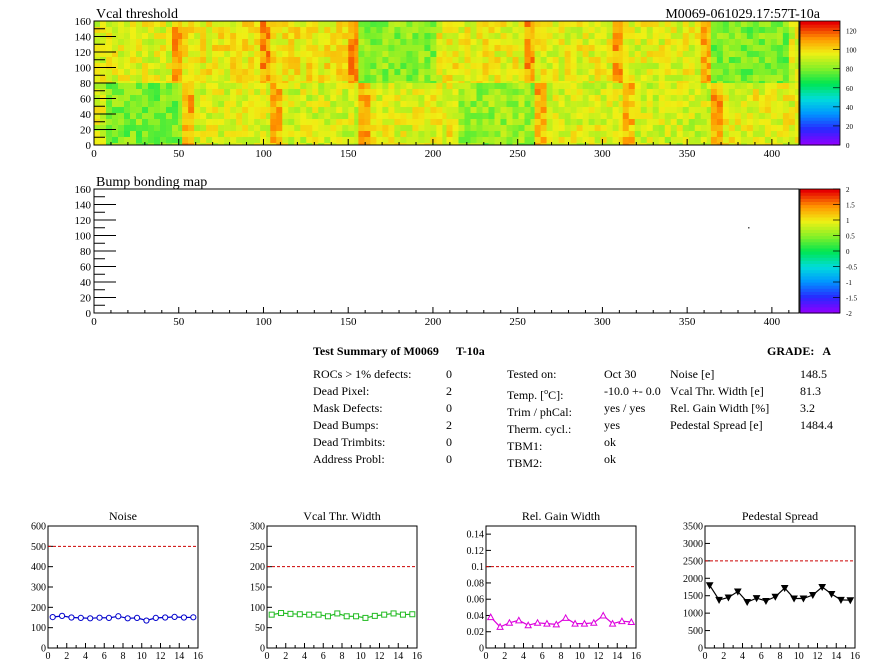 This screenshot has height=672, width=896. Describe the element at coordinates (705, 656) in the screenshot. I see `x-tick-label: 0` at that location.